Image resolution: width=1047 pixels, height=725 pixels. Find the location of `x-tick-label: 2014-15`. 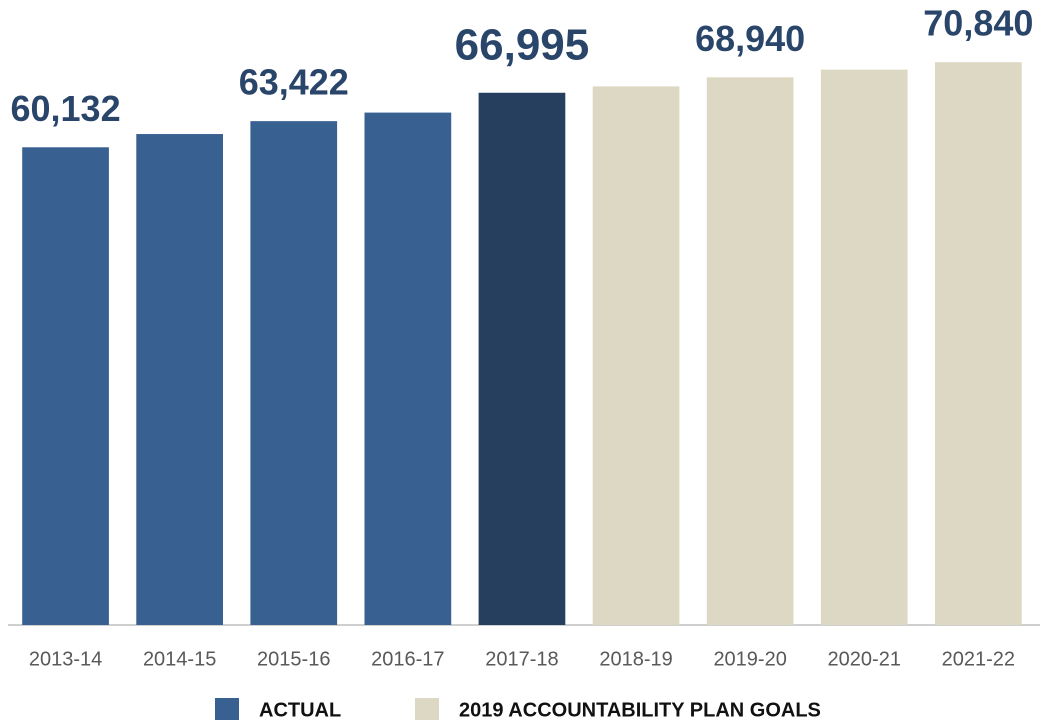

x-tick-label: 2014-15 is located at coordinates (179, 659).